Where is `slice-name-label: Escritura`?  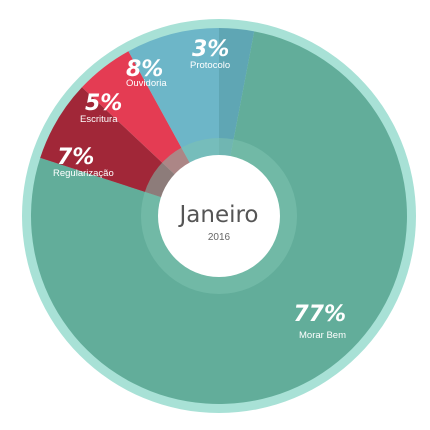
slice-name-label: Escritura is located at coordinates (99, 119).